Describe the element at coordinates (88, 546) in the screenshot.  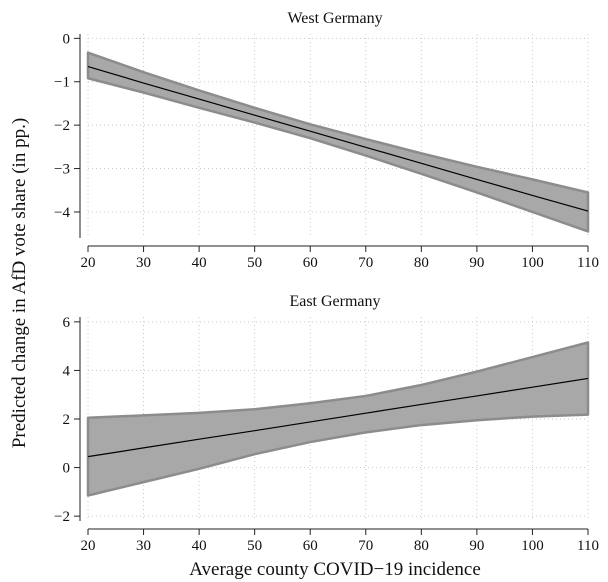
I see `x-tick-label-east-20: 20` at that location.